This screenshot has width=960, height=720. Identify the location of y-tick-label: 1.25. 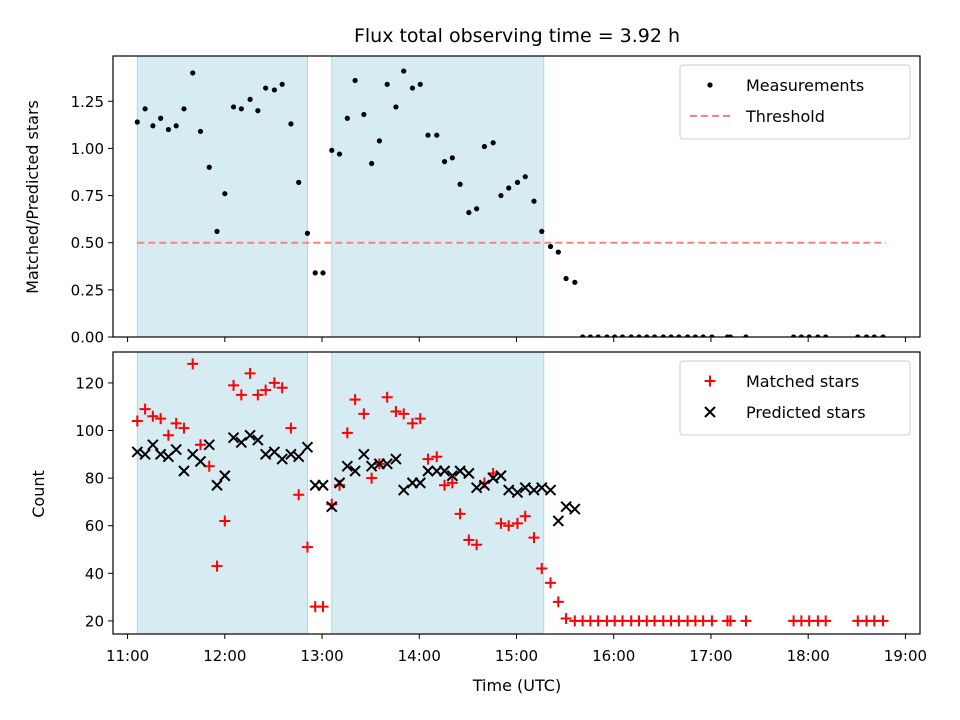
(87, 102).